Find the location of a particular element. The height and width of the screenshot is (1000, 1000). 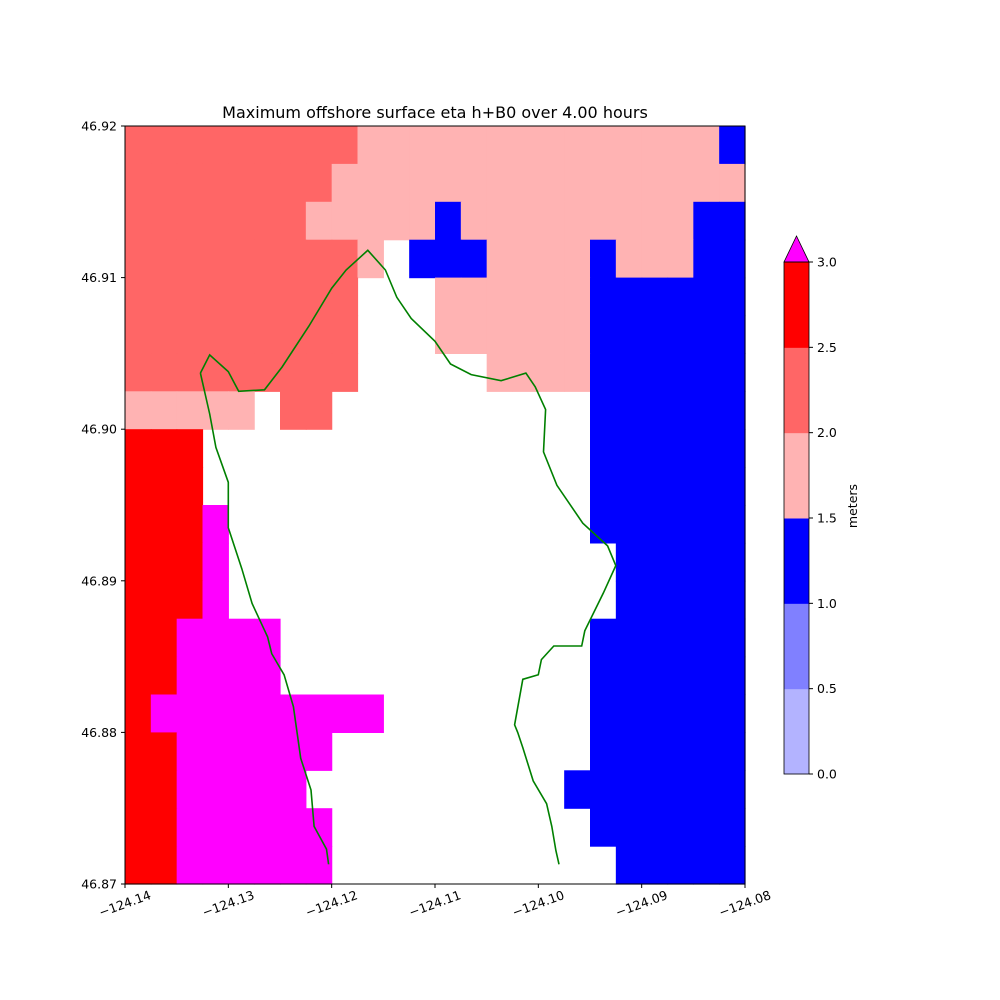

y-tick-label: 46.92 is located at coordinates (99, 126).